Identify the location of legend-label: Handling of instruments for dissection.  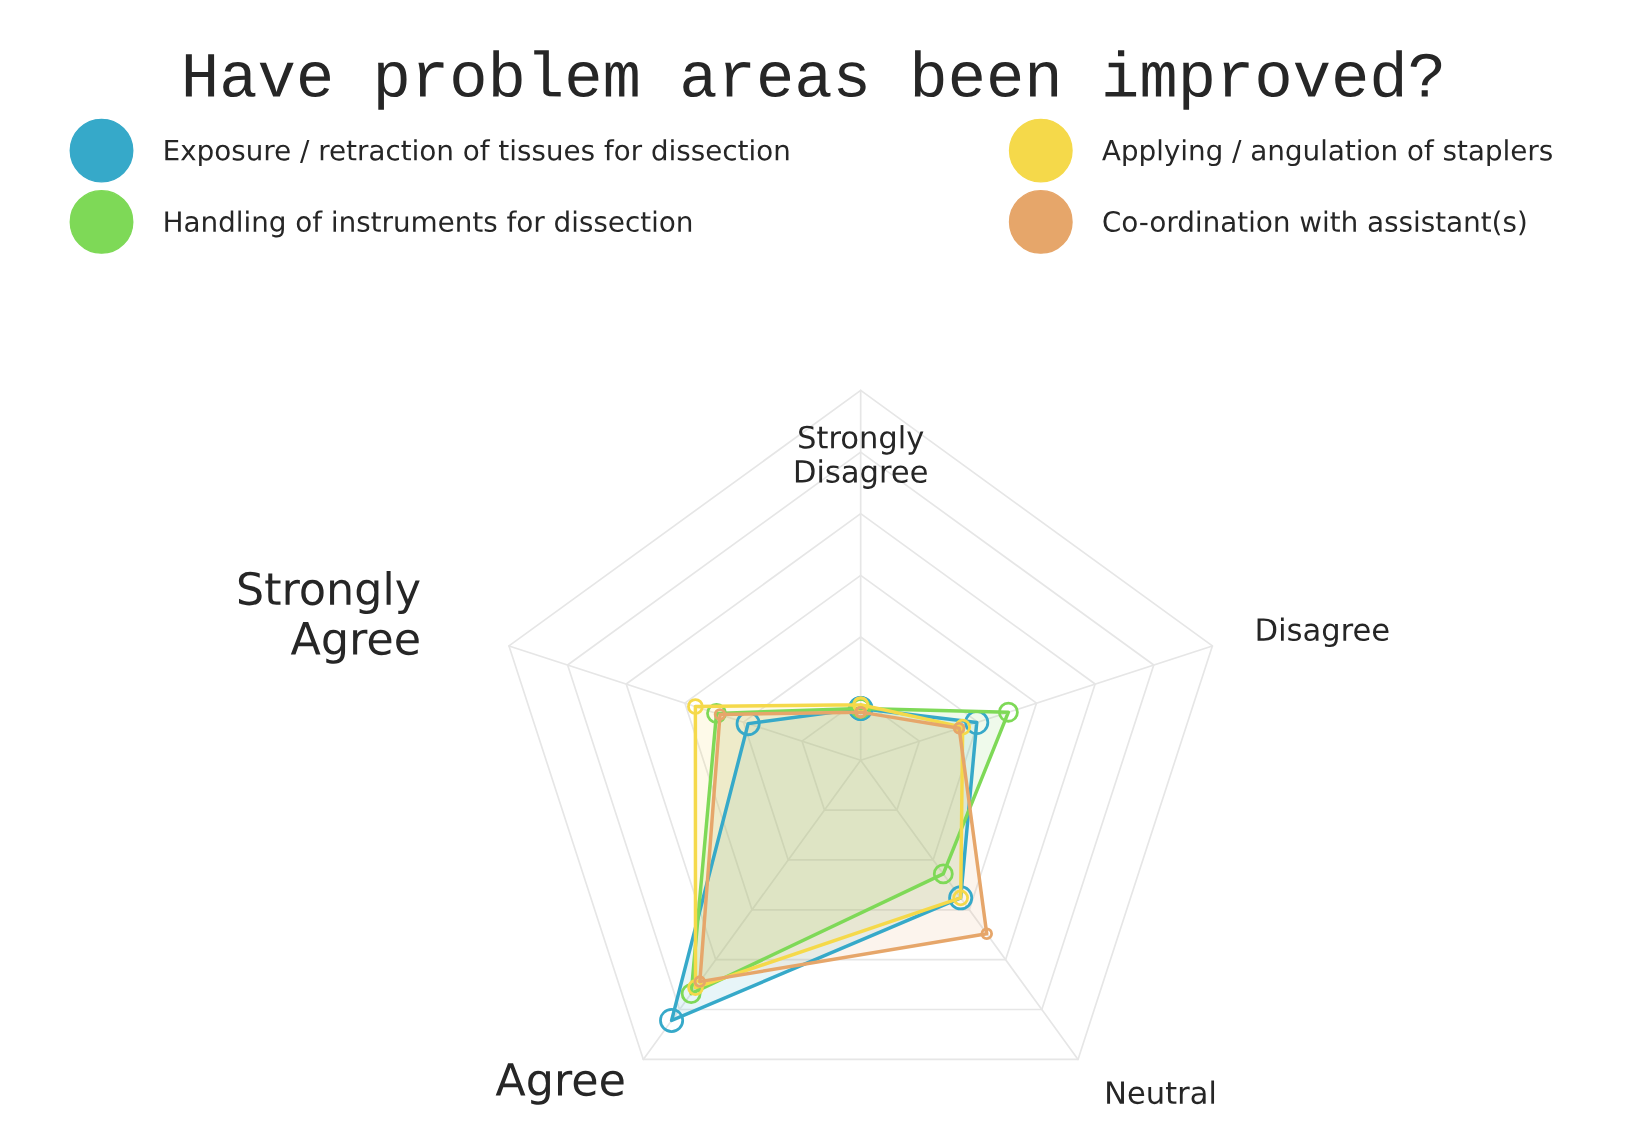
(428, 224).